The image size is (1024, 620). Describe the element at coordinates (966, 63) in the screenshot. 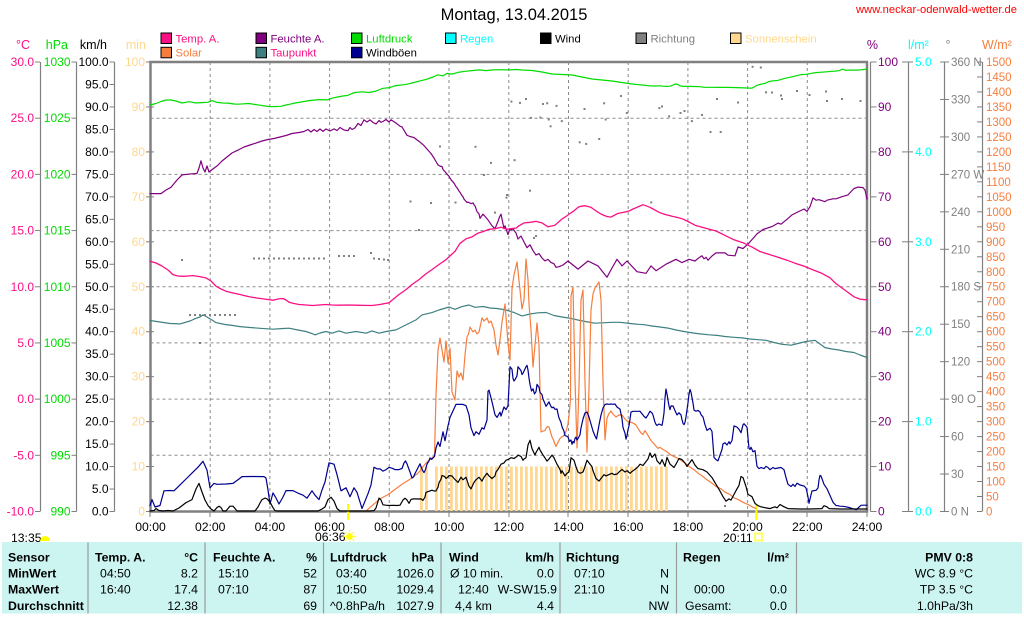

I see `svg-text: 360 N` at that location.